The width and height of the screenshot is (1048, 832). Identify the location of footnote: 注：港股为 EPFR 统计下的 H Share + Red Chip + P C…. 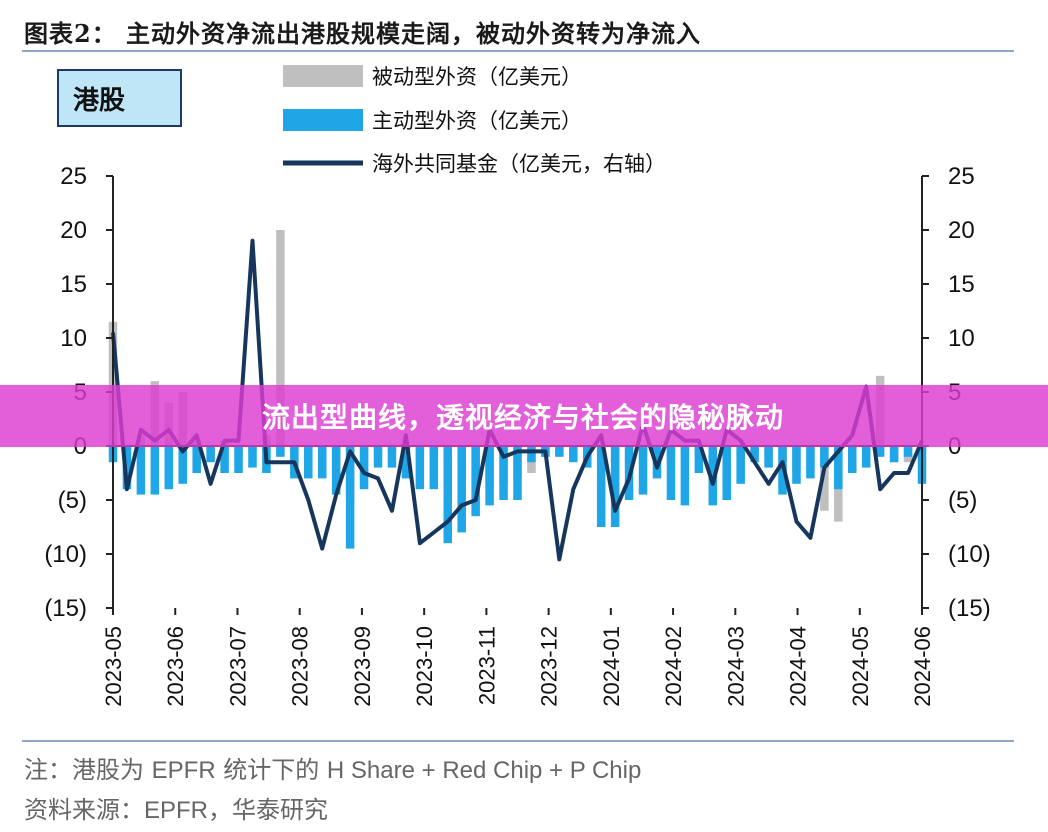
(332, 767).